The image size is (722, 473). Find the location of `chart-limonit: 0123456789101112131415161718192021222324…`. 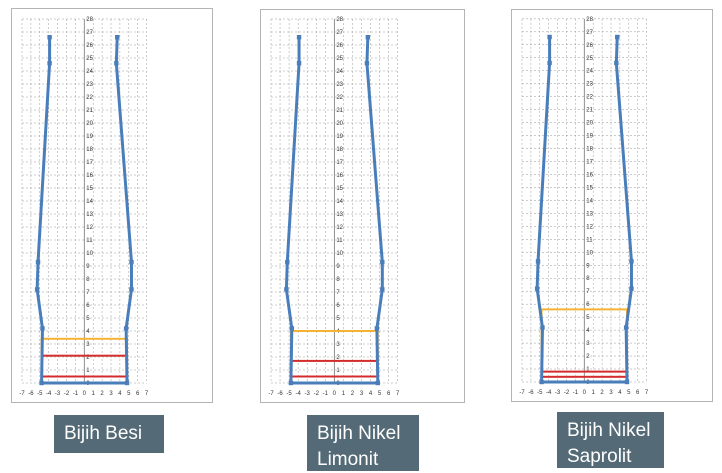

chart-limonit: 0123456789101112131415161718192021222324… is located at coordinates (334, 207).